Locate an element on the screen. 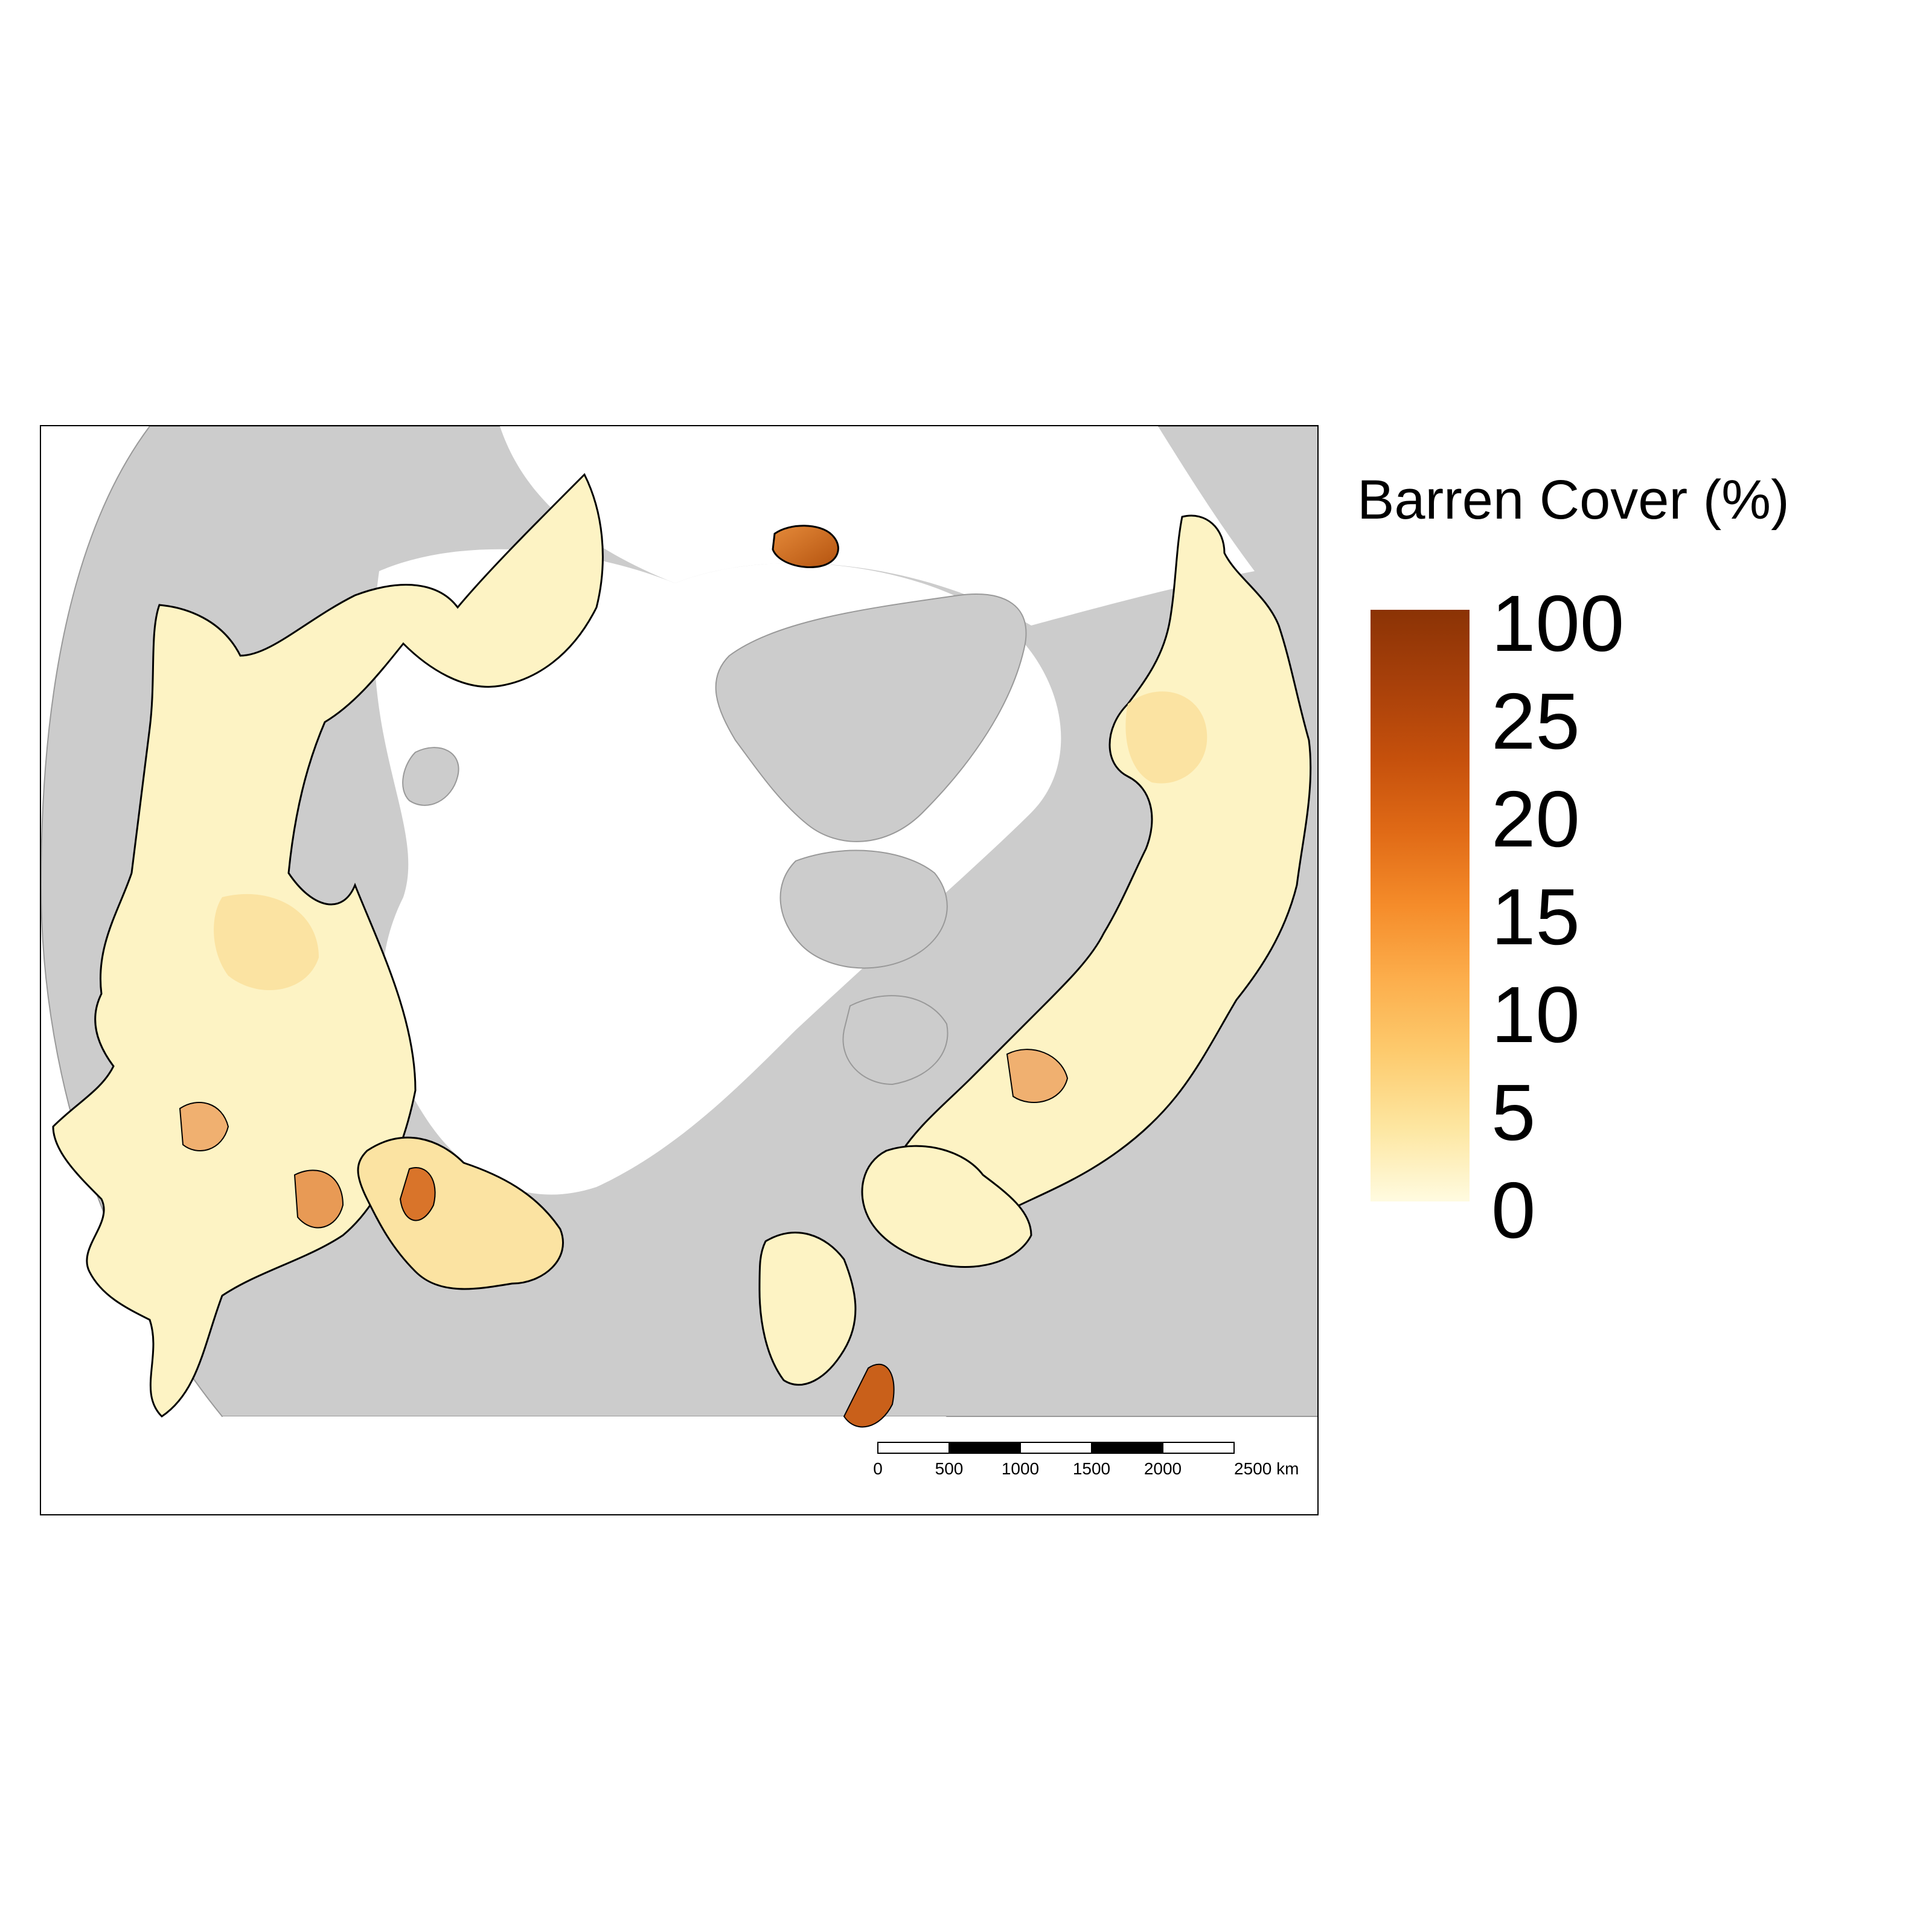 The image size is (1932, 1932). siberia-tundra is located at coordinates (328, 946).